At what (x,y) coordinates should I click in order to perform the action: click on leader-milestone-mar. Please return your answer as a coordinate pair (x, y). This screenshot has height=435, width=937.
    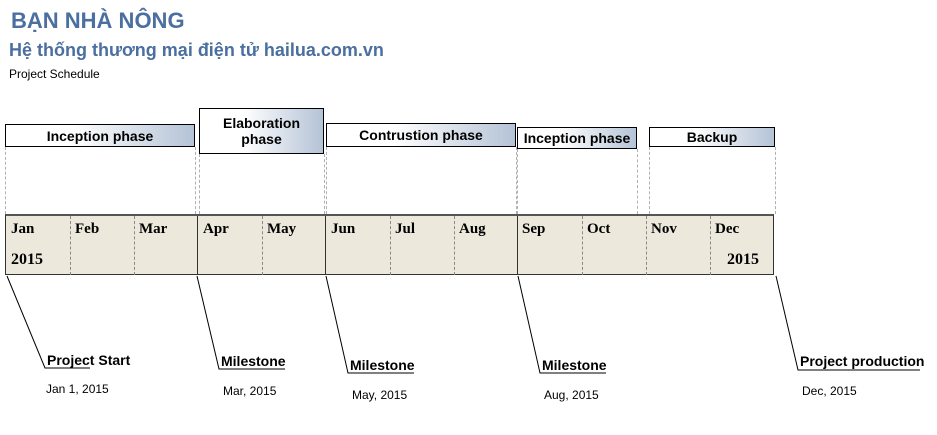
    Looking at the image, I should click on (240, 322).